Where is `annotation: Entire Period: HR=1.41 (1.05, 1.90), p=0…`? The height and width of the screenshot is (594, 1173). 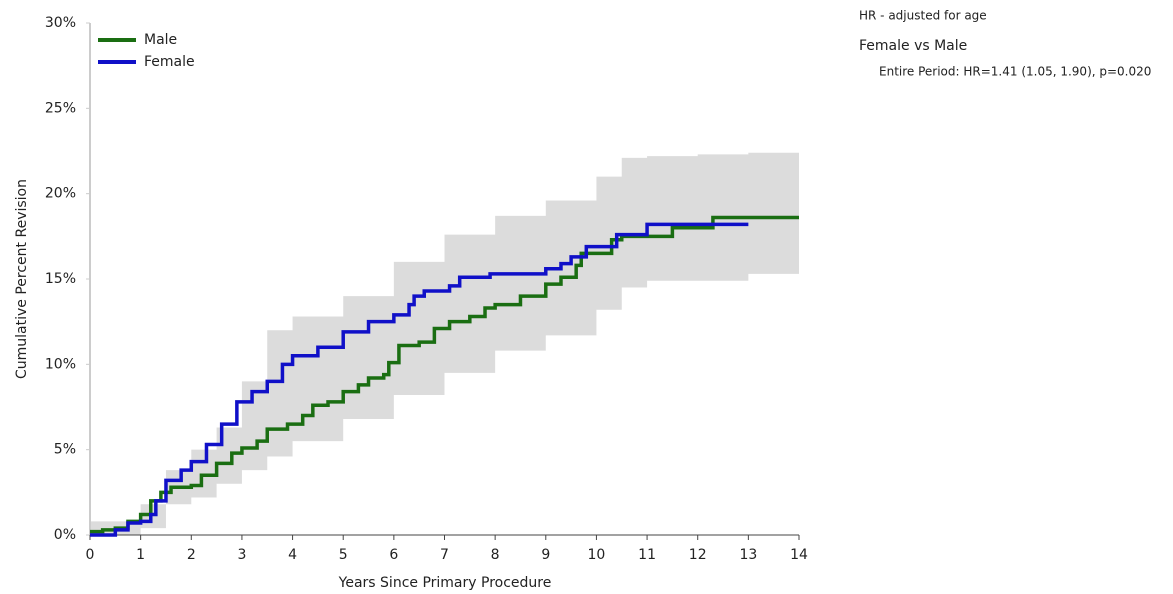 annotation: Entire Period: HR=1.41 (1.05, 1.90), p=0… is located at coordinates (1015, 72).